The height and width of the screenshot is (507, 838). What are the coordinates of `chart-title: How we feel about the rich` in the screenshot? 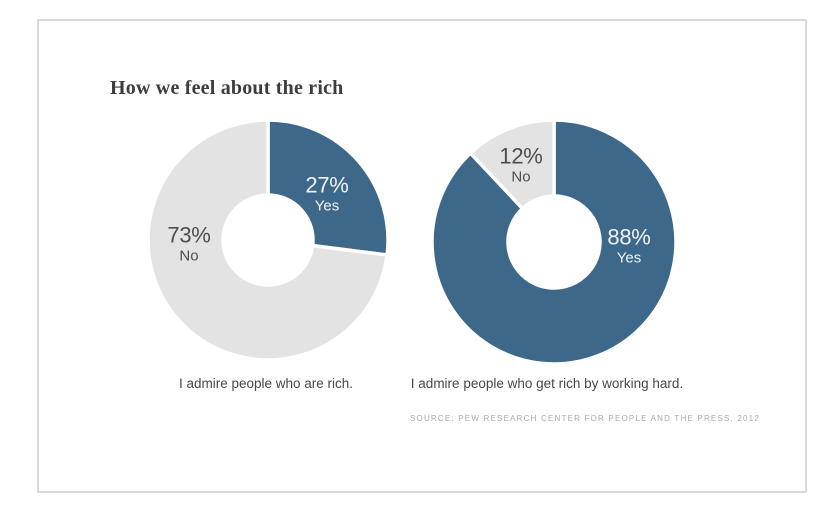 It's located at (227, 88).